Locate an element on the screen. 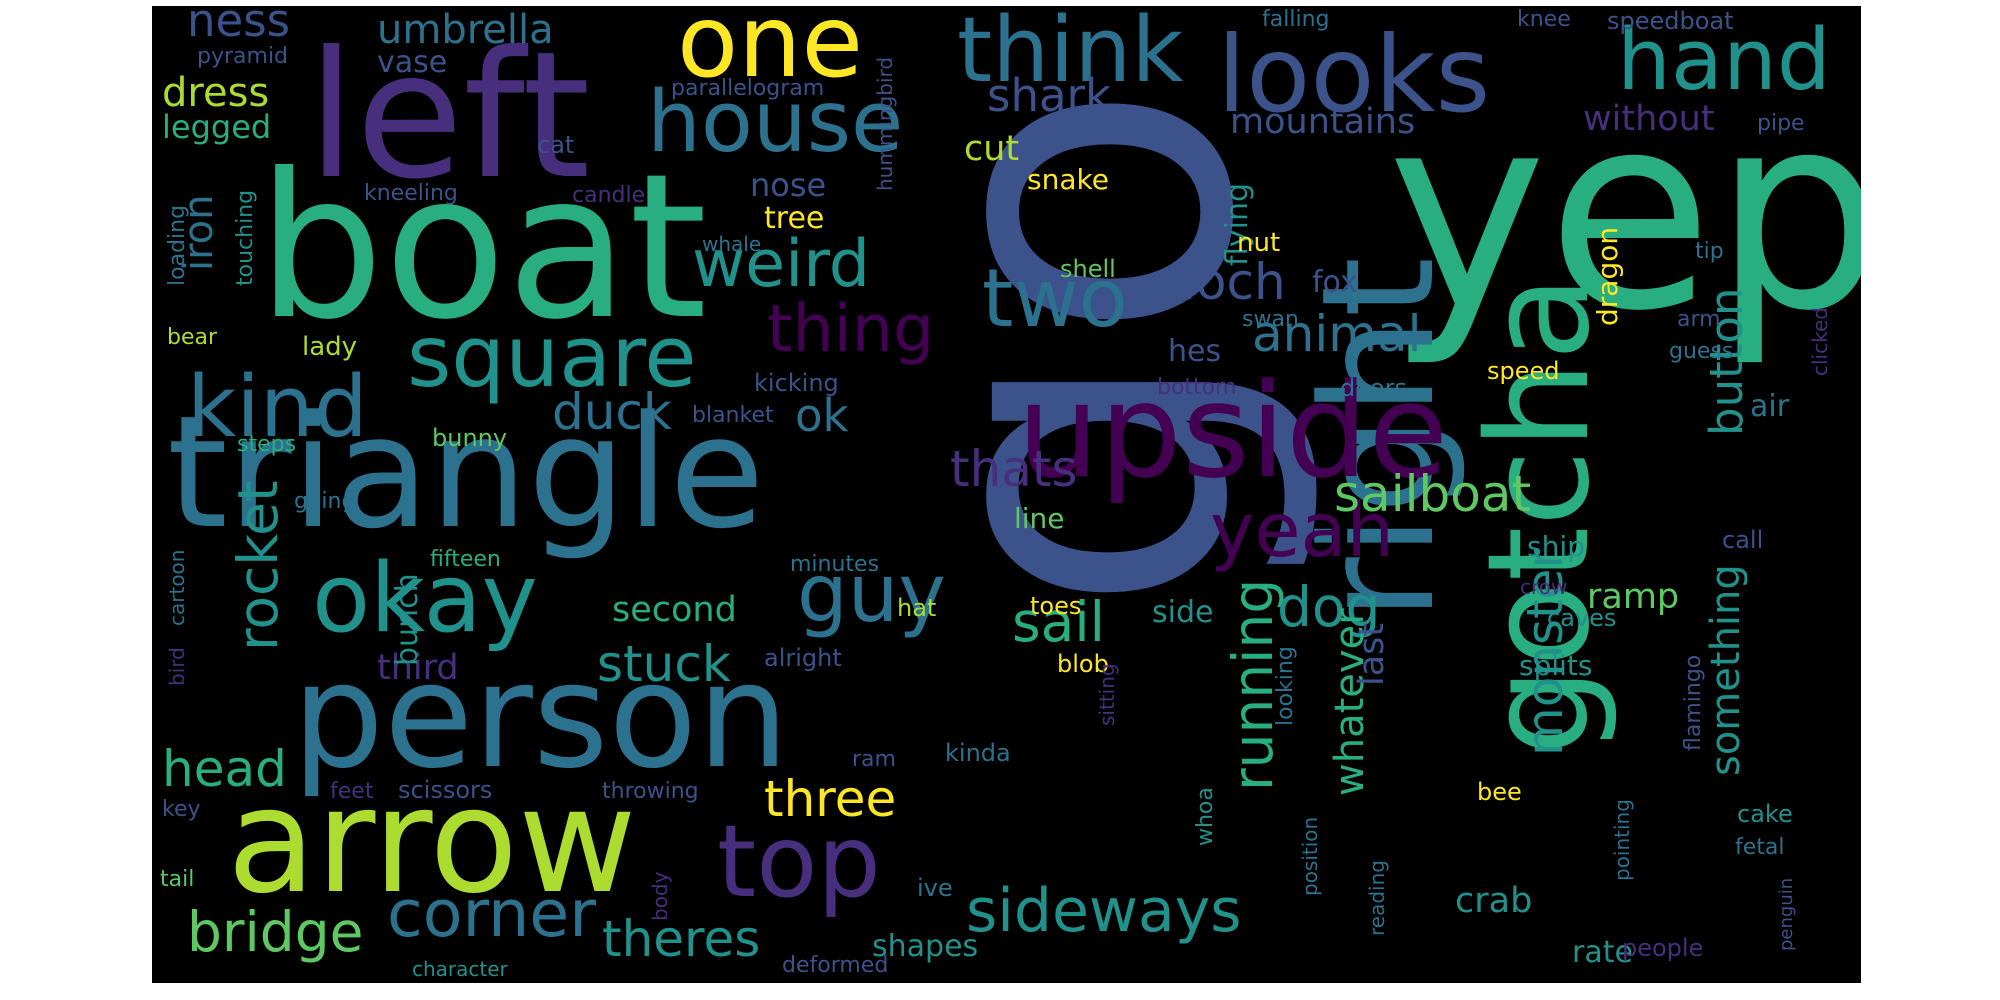 Image resolution: width=2000 pixels, height=1000 pixels. word-gotcha: gotcha is located at coordinates (1539, 515).